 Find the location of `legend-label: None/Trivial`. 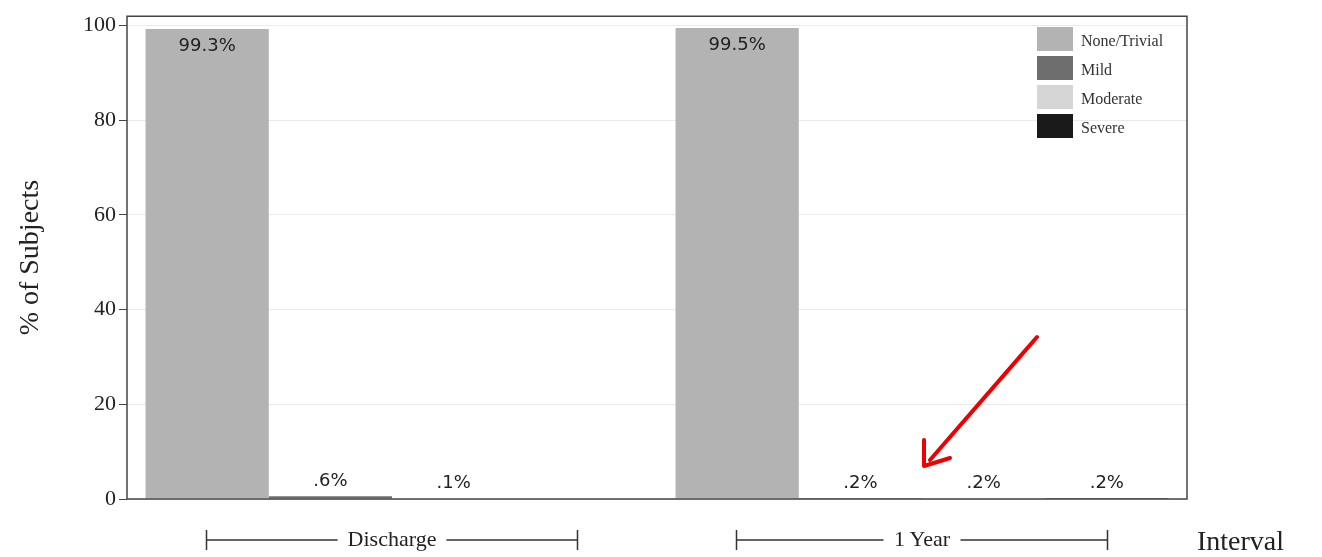

legend-label: None/Trivial is located at coordinates (1122, 40).